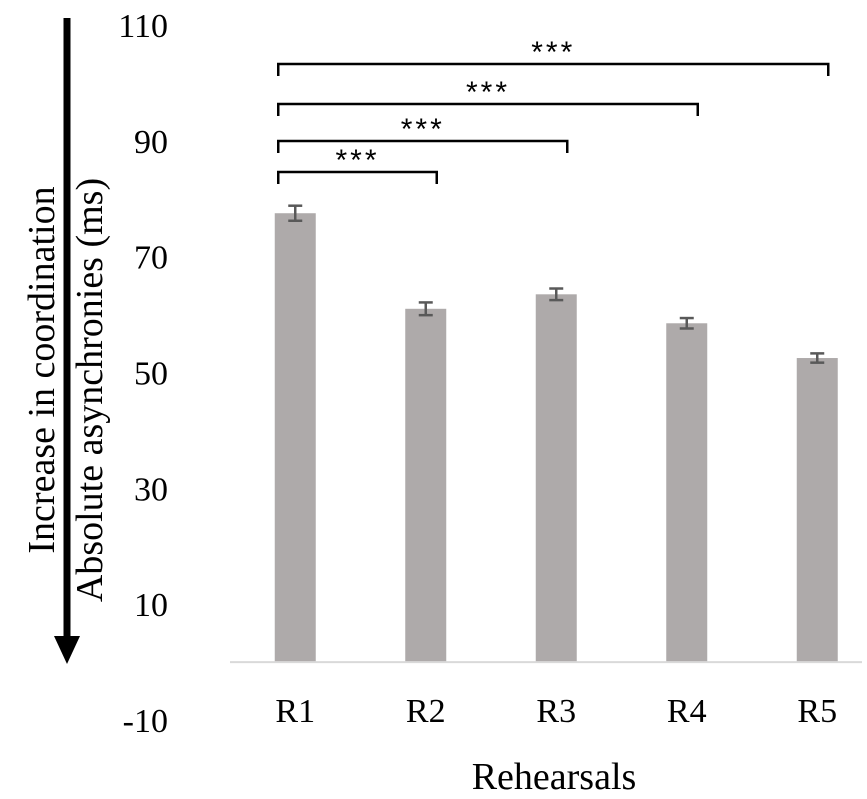 This screenshot has height=799, width=867. Describe the element at coordinates (554, 777) in the screenshot. I see `x-axis-title: Rehearsals` at that location.